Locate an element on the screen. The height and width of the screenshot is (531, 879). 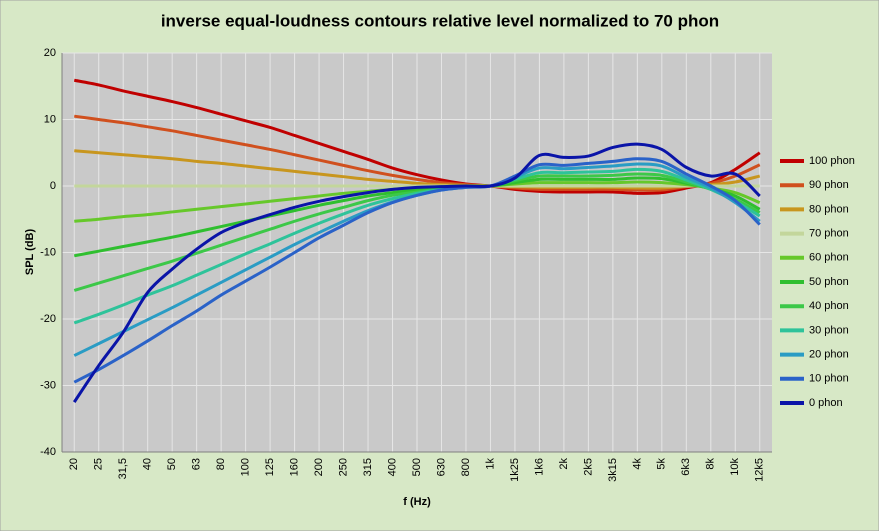
x-tick-label: 50 is located at coordinates (172, 464).